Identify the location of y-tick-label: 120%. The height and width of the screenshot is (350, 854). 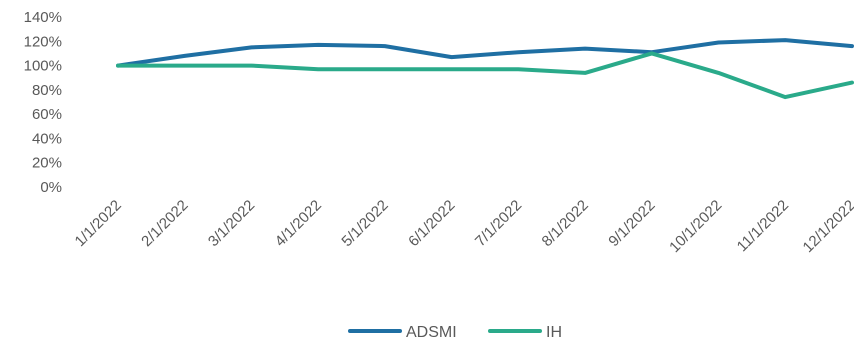
(43, 41).